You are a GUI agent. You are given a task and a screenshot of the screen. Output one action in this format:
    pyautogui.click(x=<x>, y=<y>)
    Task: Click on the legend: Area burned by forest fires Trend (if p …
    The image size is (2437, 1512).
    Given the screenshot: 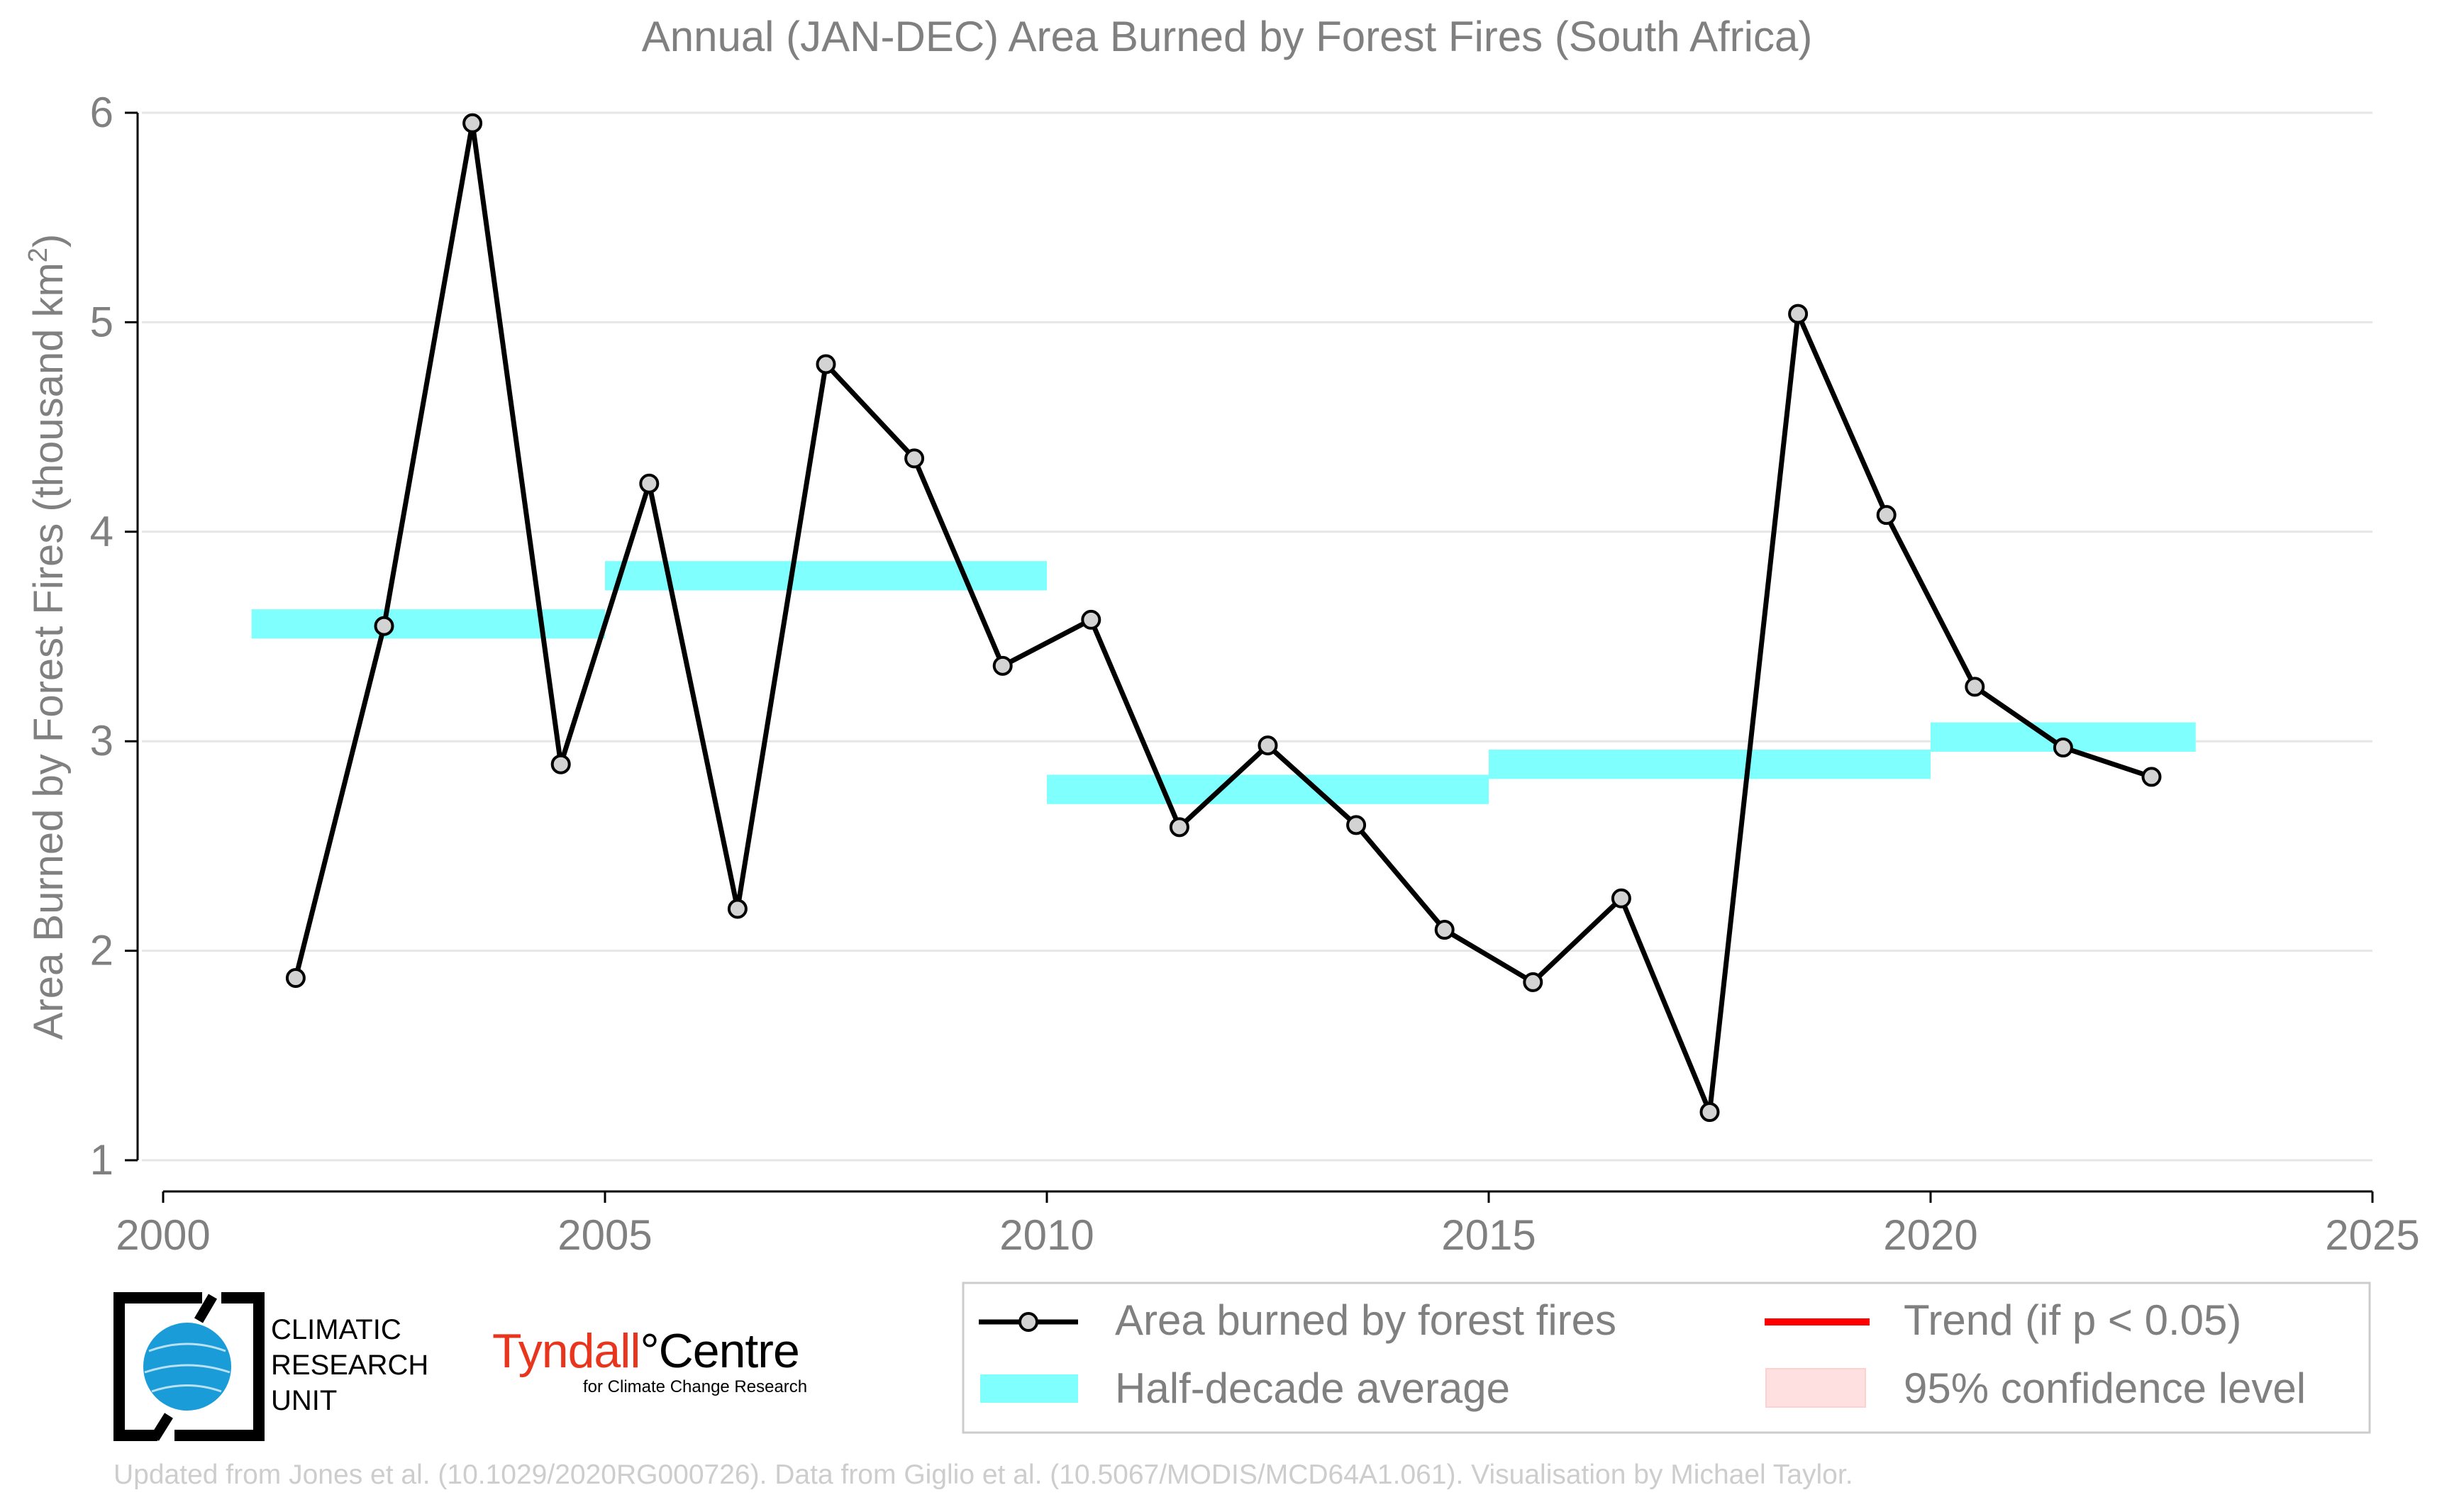 What is the action you would take?
    pyautogui.click(x=1666, y=1358)
    